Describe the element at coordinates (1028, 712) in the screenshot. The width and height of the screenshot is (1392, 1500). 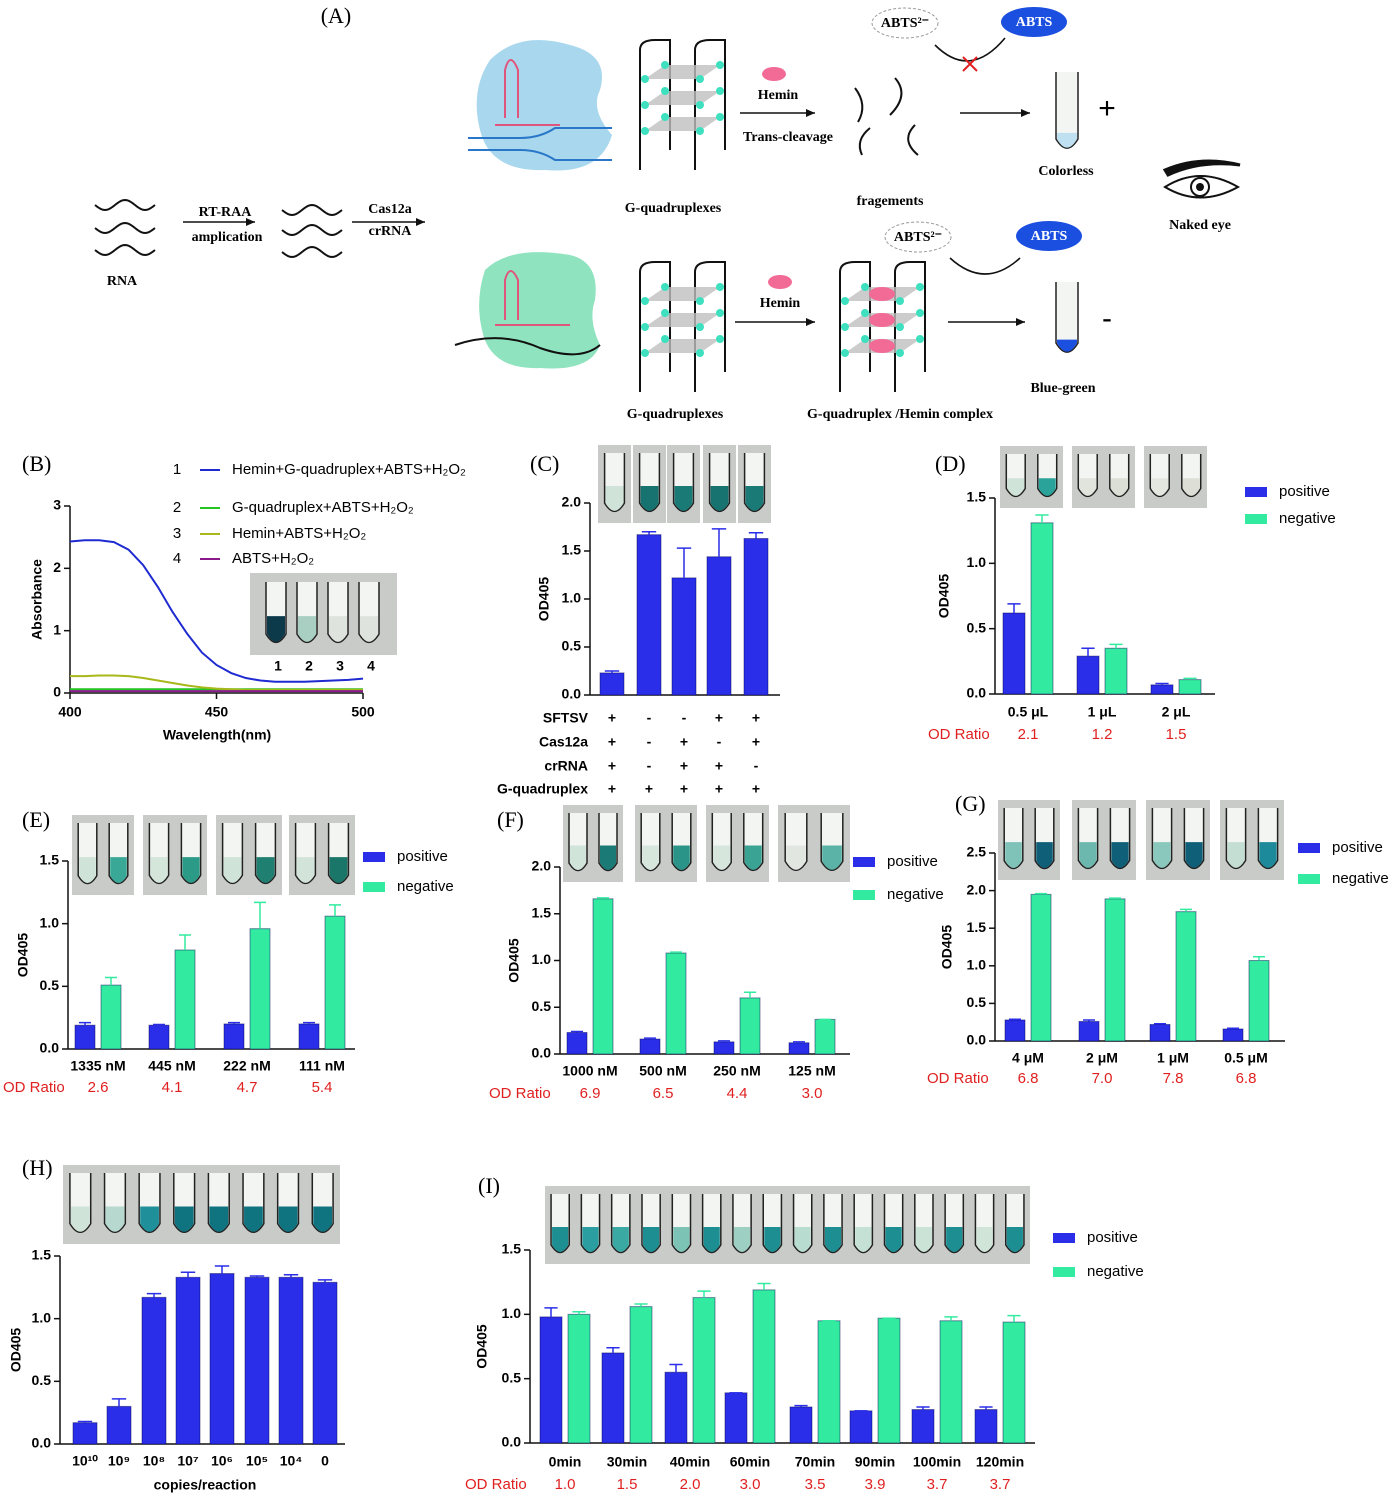
I see `x-tick-label: 0.5 μL` at that location.